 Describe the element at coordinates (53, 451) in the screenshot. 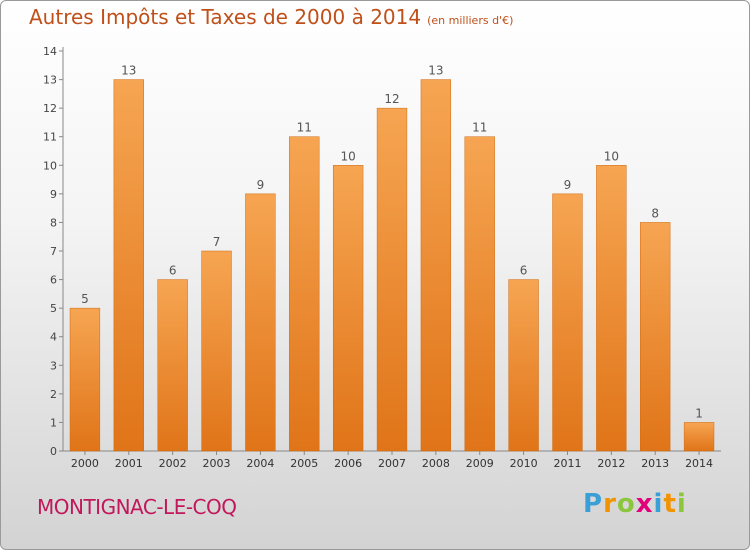

I see `y-tick-label: 0` at that location.